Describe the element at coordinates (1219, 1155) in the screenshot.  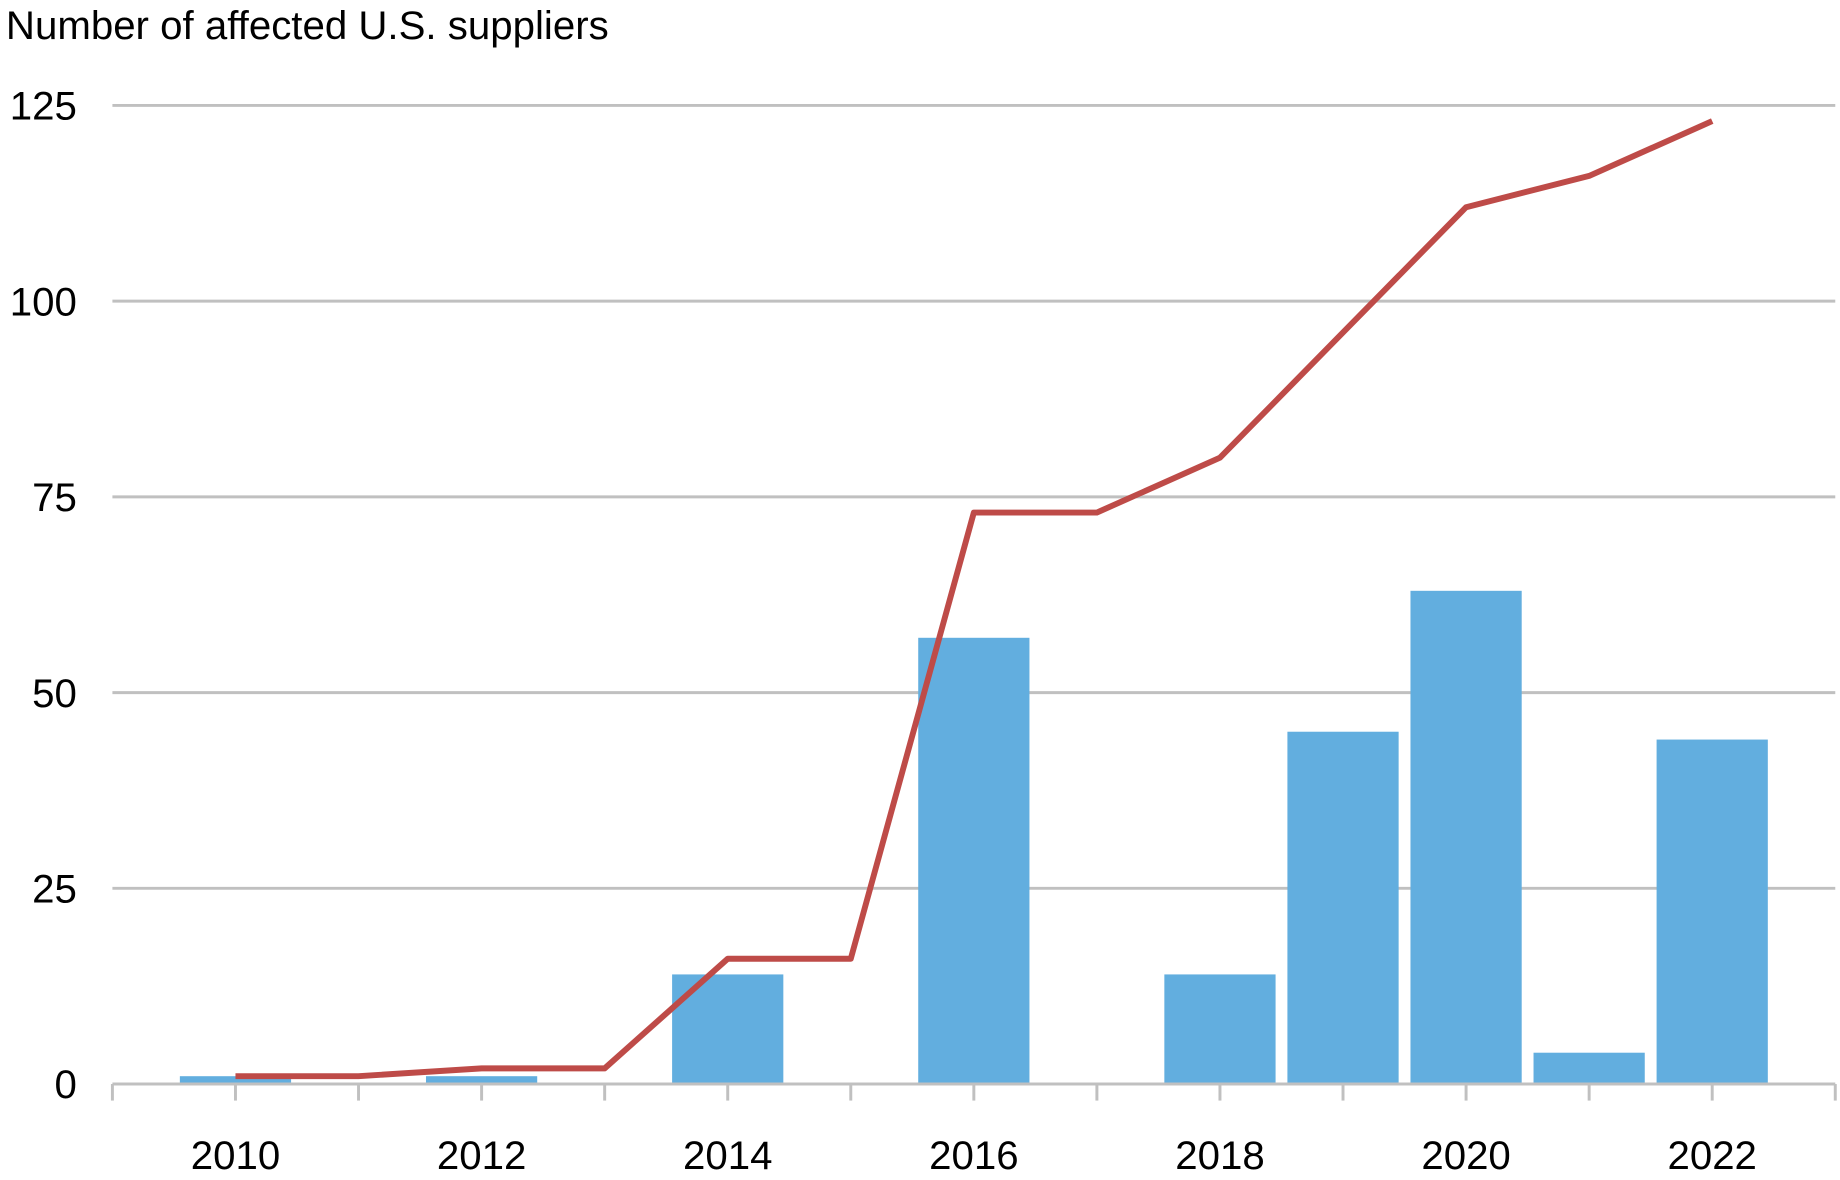
I see `x-tick-label: 2018` at that location.